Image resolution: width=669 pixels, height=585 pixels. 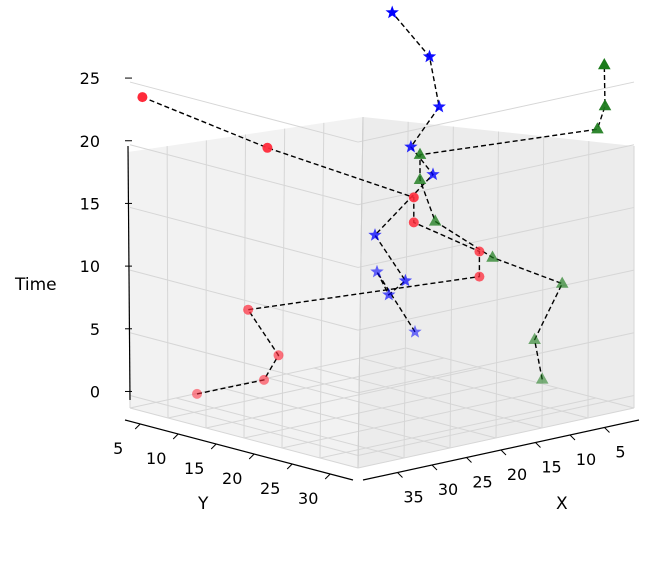 What do you see at coordinates (156, 458) in the screenshot?
I see `y-tick-label: 10` at bounding box center [156, 458].